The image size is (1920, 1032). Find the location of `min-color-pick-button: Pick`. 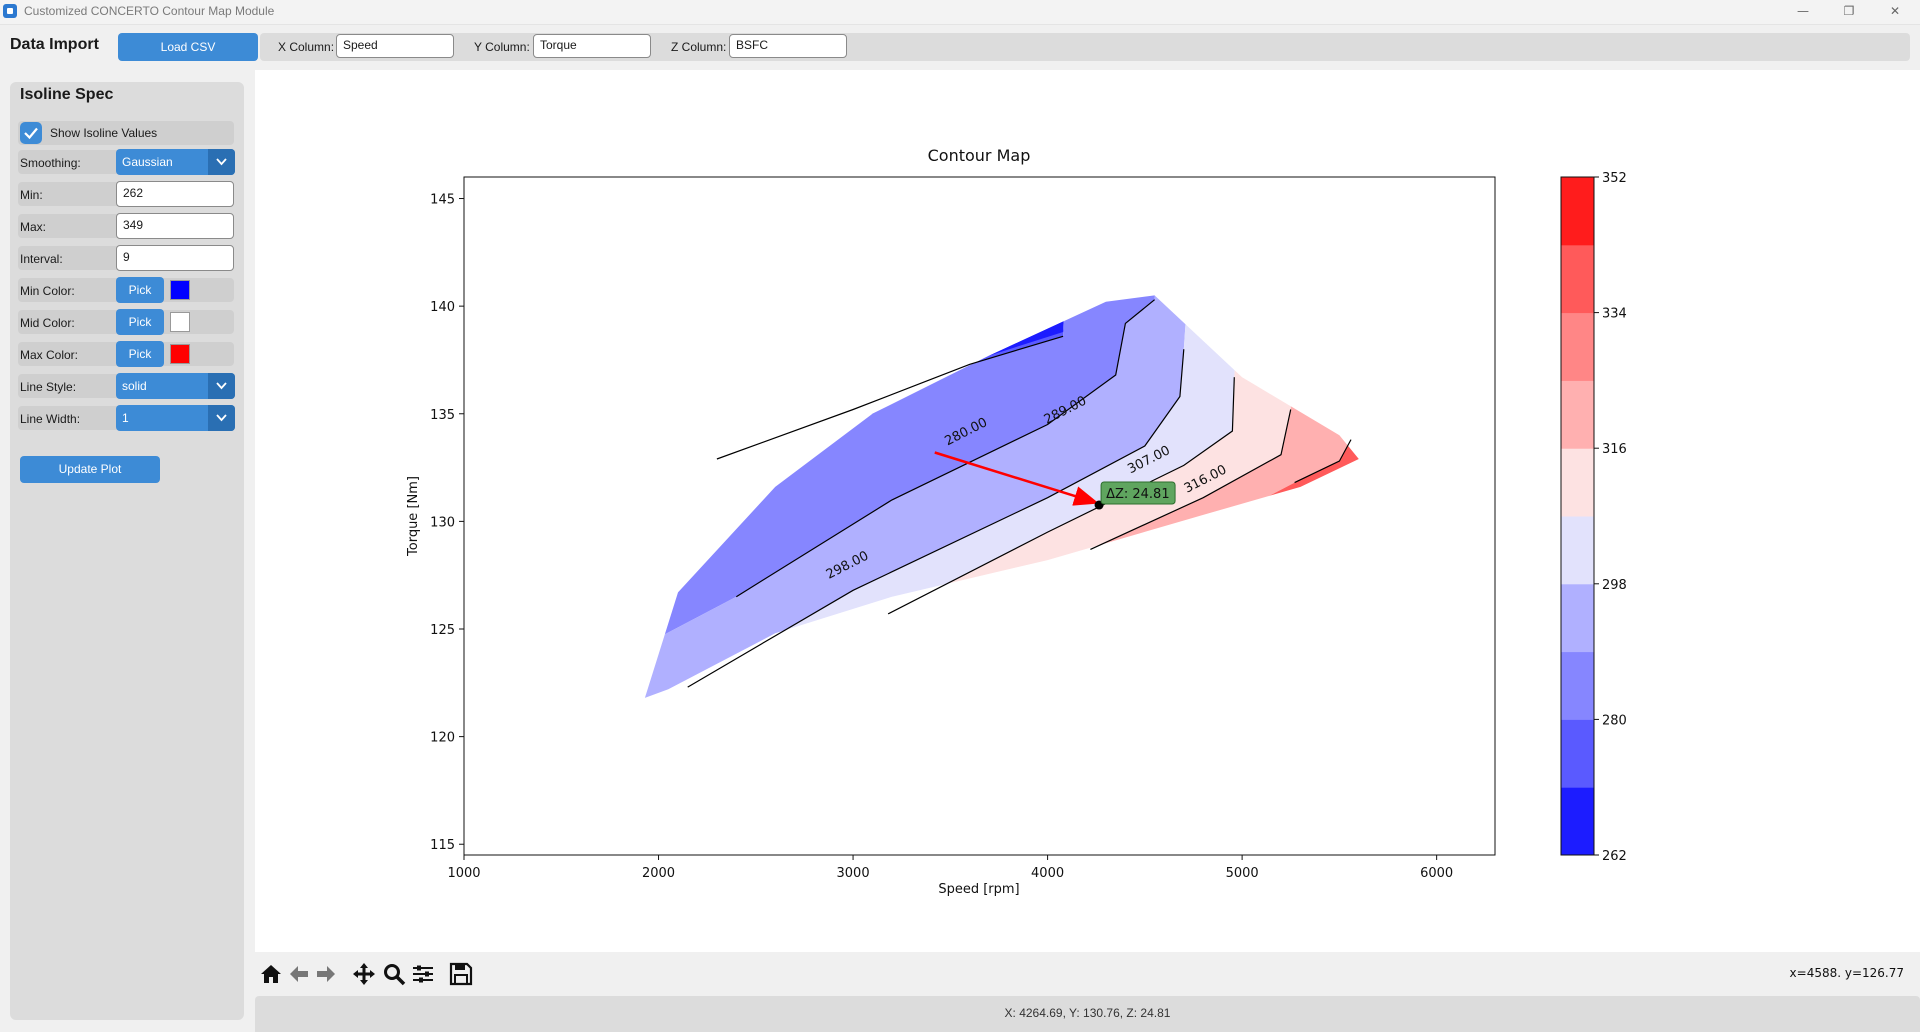

min-color-pick-button: Pick is located at coordinates (140, 290).